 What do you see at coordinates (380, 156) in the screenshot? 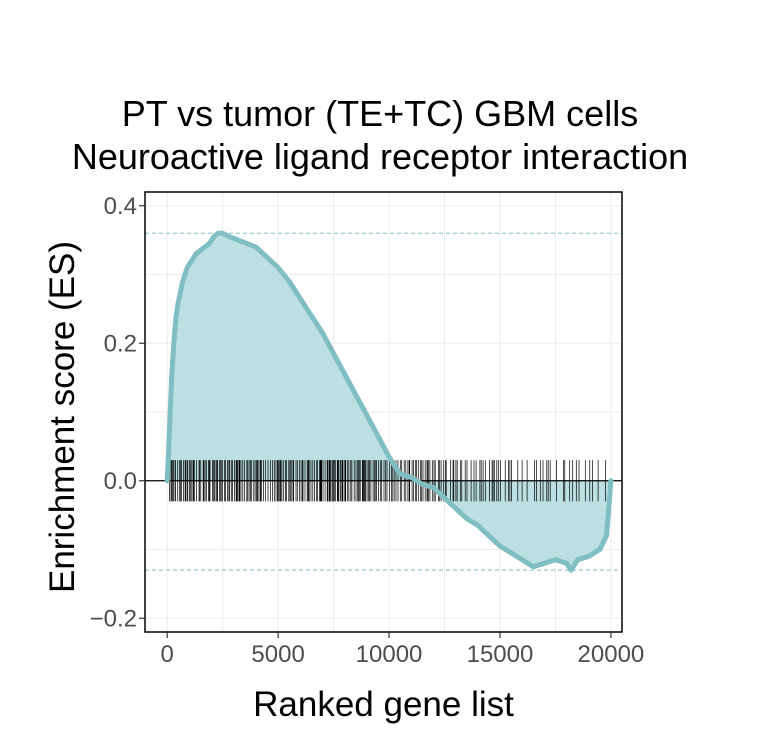
I see `chart-subtitle: Neuroactive ligand receptor interaction` at bounding box center [380, 156].